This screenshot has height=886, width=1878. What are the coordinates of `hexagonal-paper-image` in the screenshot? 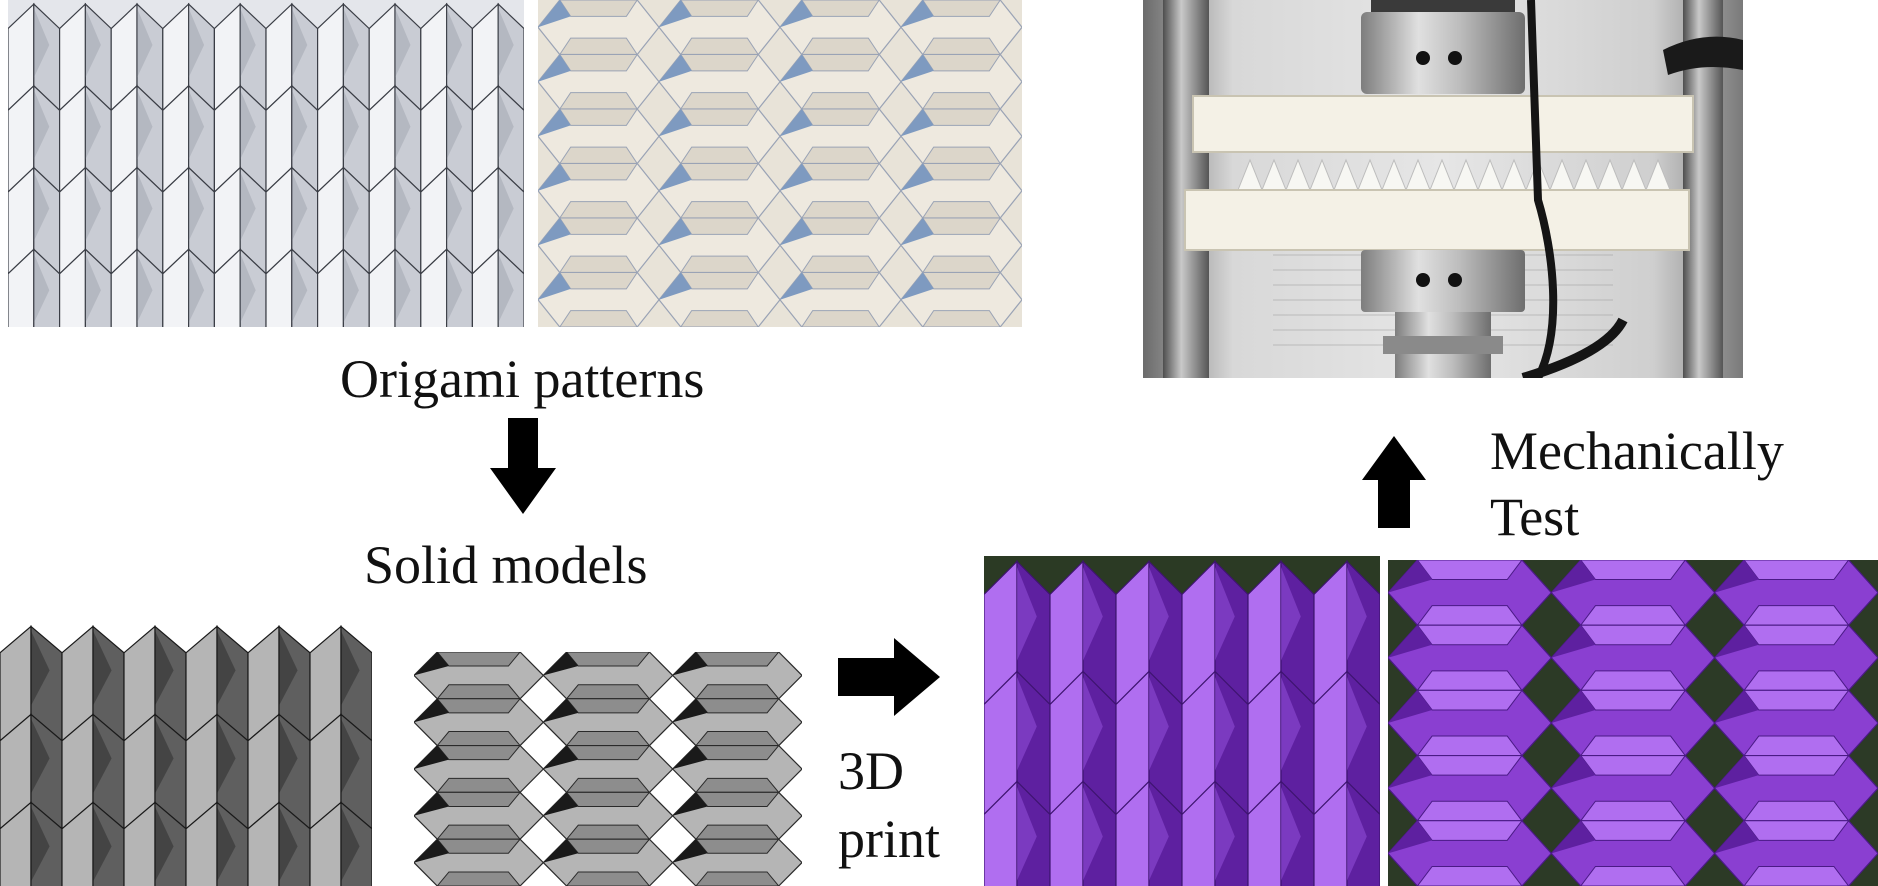 It's located at (780, 163).